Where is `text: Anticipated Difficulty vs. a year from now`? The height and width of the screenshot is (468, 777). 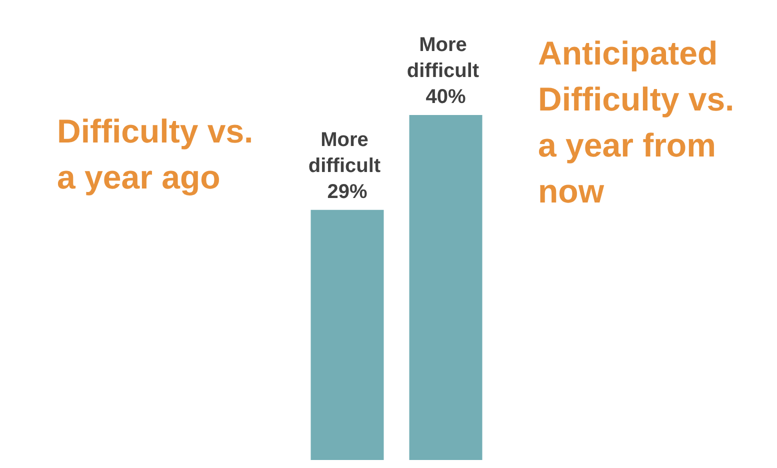 text: Anticipated Difficulty vs. a year from now is located at coordinates (641, 122).